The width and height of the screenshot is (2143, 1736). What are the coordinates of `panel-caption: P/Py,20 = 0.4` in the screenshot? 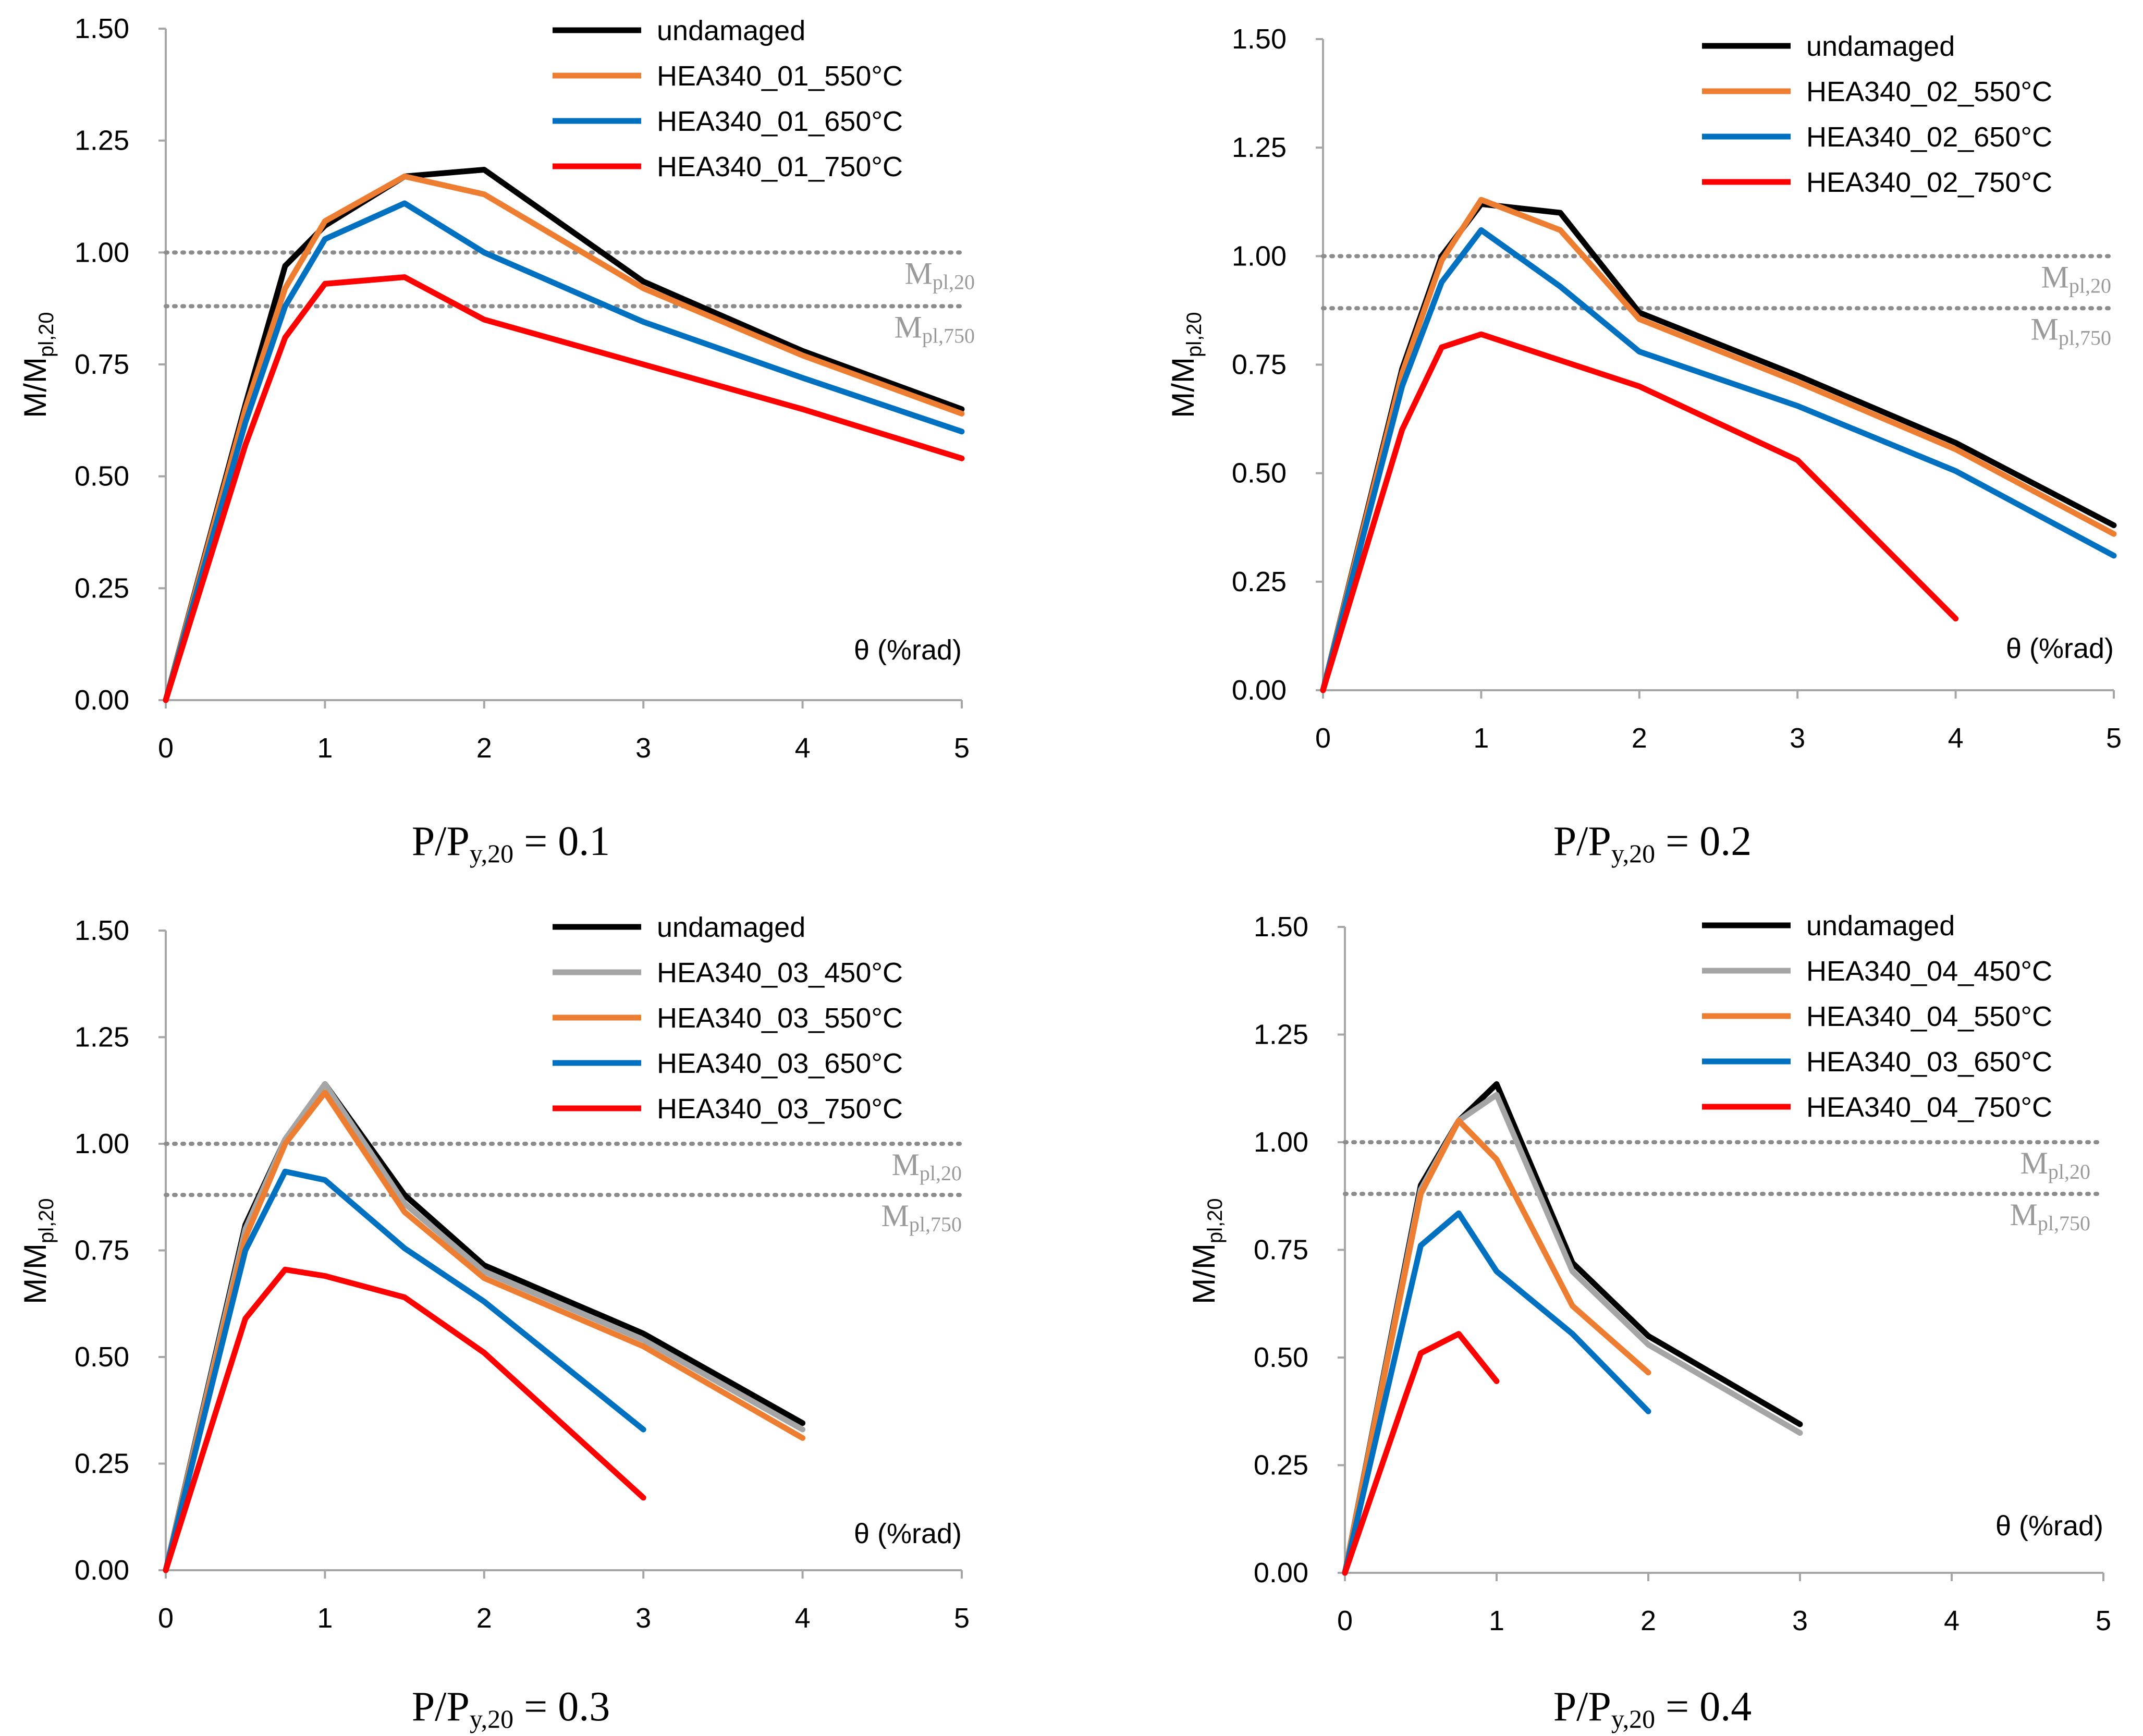 It's located at (1653, 1709).